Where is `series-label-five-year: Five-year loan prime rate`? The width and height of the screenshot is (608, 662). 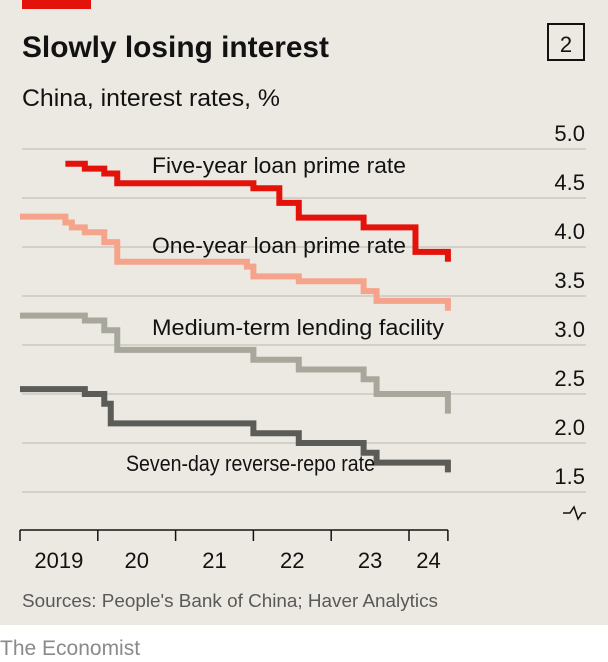
series-label-five-year: Five-year loan prime rate is located at coordinates (279, 165).